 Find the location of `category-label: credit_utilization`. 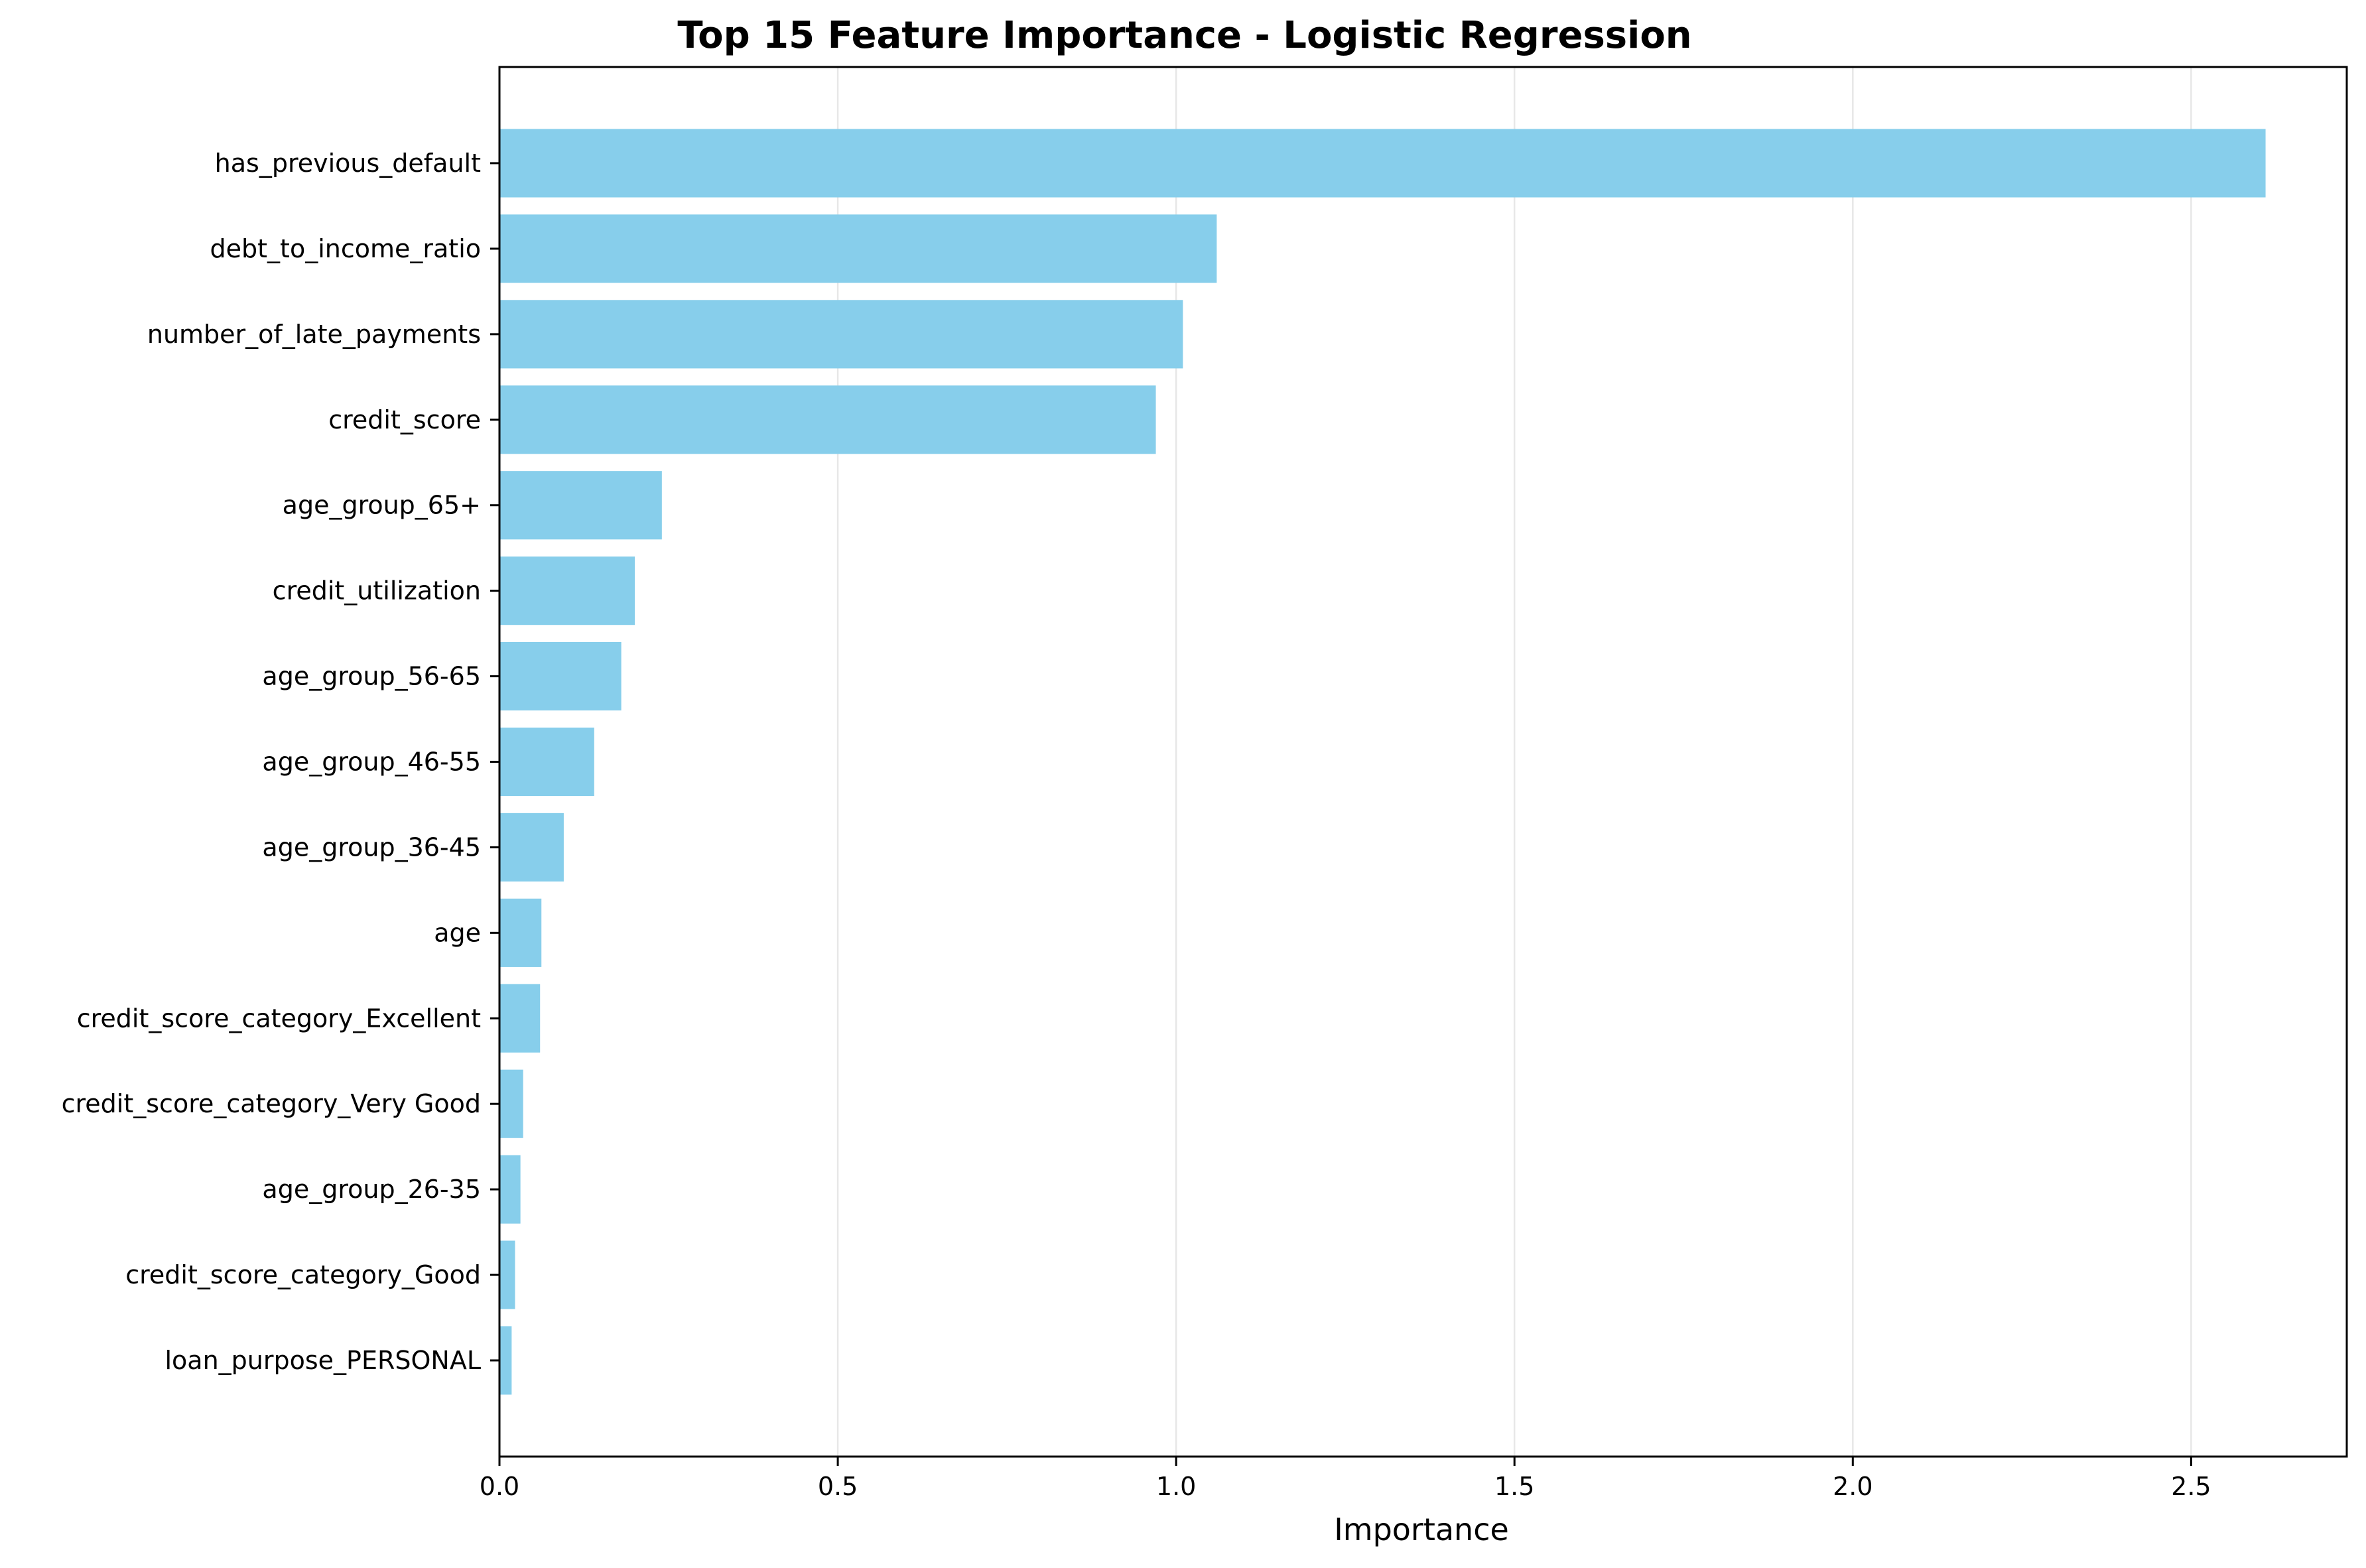

category-label: credit_utilization is located at coordinates (377, 591).